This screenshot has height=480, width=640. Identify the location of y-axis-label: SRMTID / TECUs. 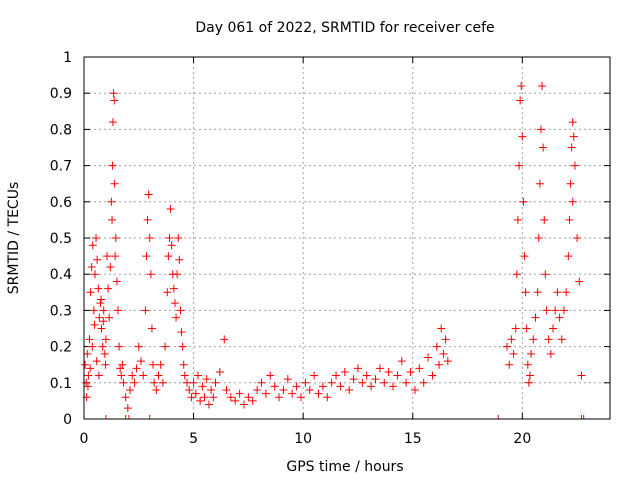
(14, 238).